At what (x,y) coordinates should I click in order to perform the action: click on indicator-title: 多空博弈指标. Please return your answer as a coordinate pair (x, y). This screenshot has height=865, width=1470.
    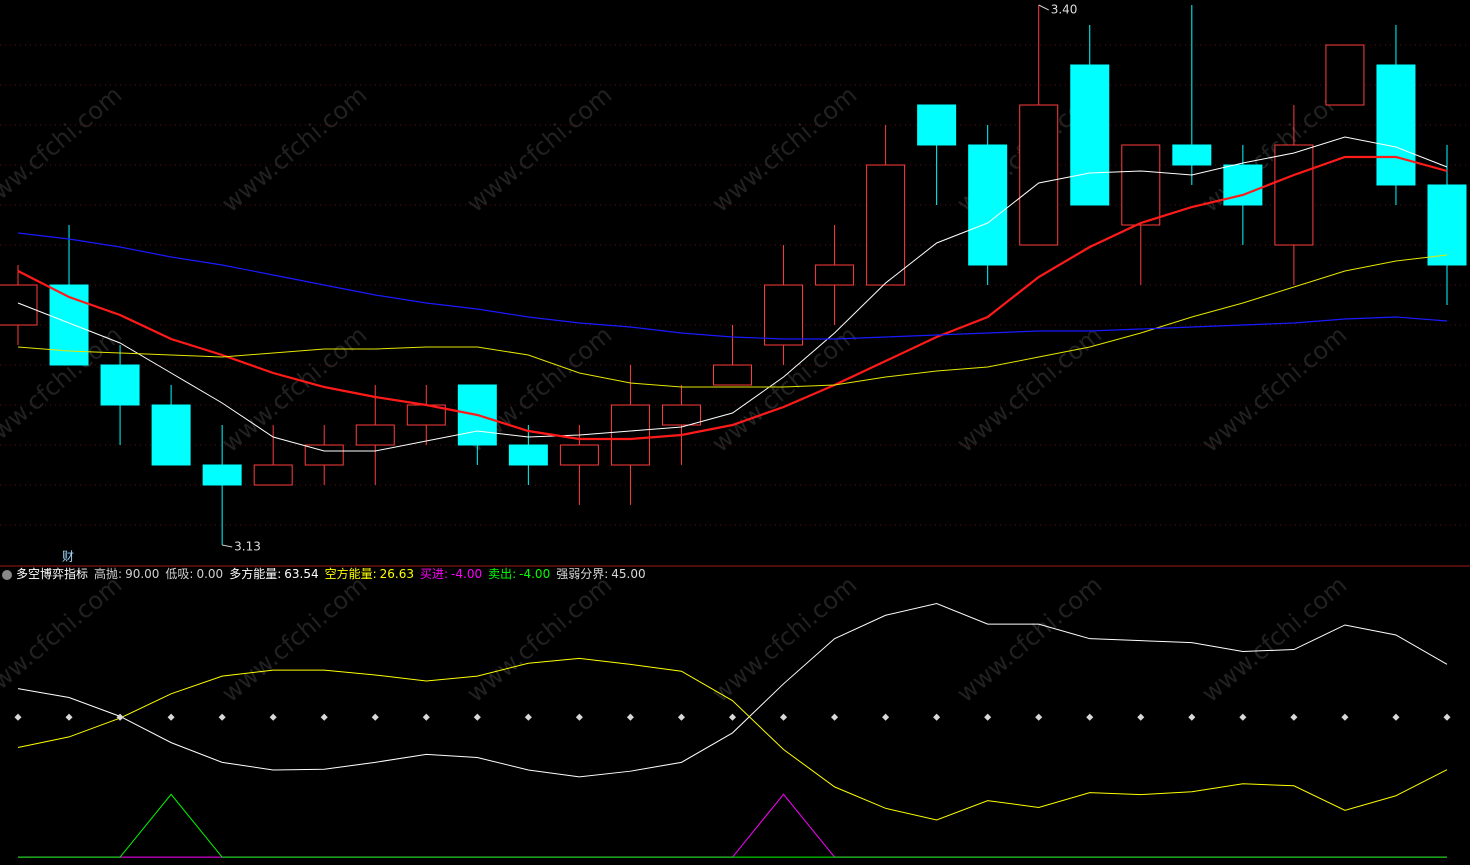
    Looking at the image, I should click on (52, 574).